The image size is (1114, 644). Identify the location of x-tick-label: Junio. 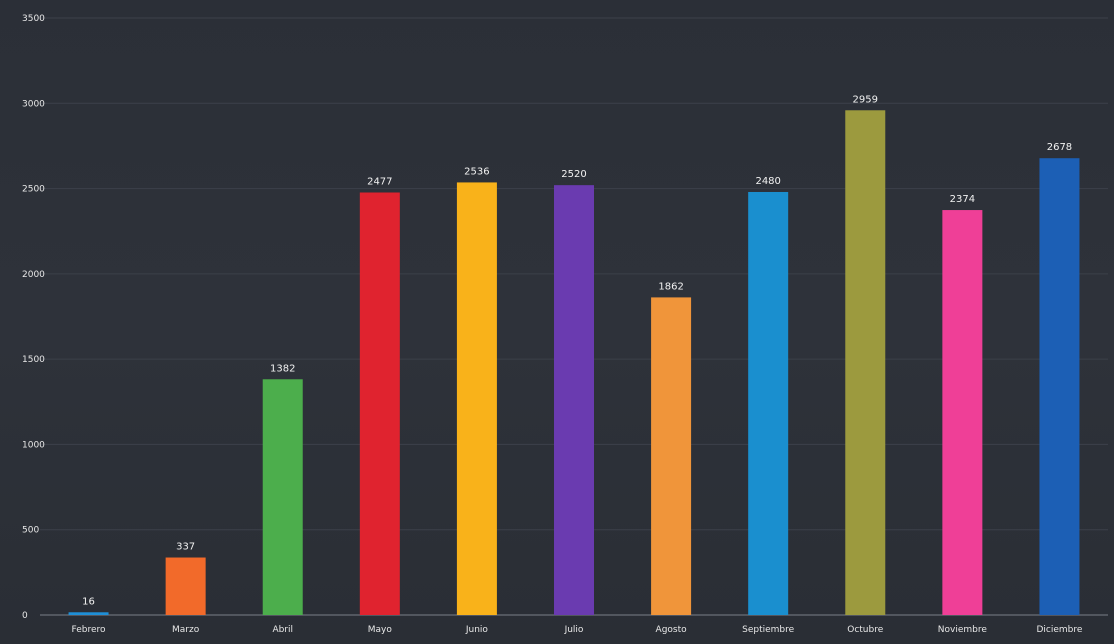
(477, 630).